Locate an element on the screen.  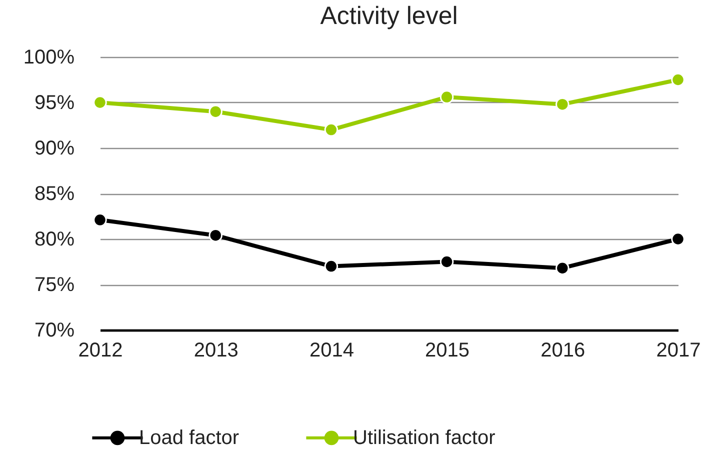
y-tick-label: 90% is located at coordinates (54, 149).